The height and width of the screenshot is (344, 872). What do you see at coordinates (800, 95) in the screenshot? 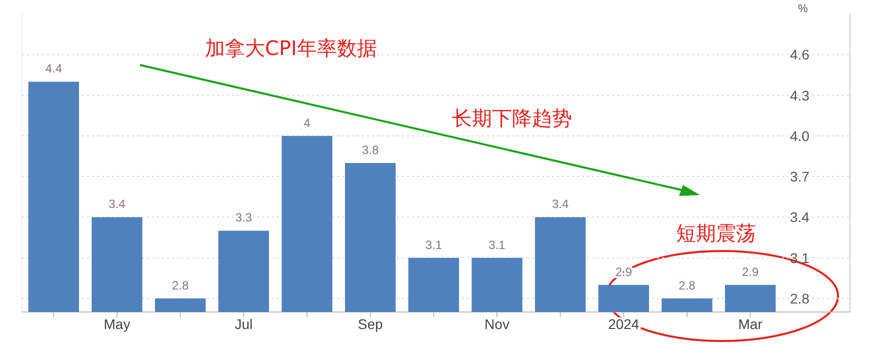
I see `y-tick-label: 4.3` at bounding box center [800, 95].